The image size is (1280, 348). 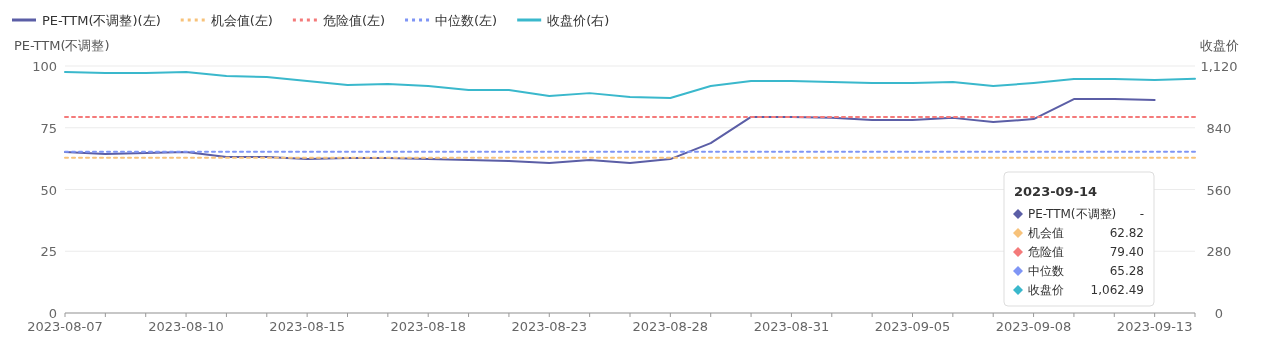 I want to click on annotation: -, so click(x=1141, y=214).